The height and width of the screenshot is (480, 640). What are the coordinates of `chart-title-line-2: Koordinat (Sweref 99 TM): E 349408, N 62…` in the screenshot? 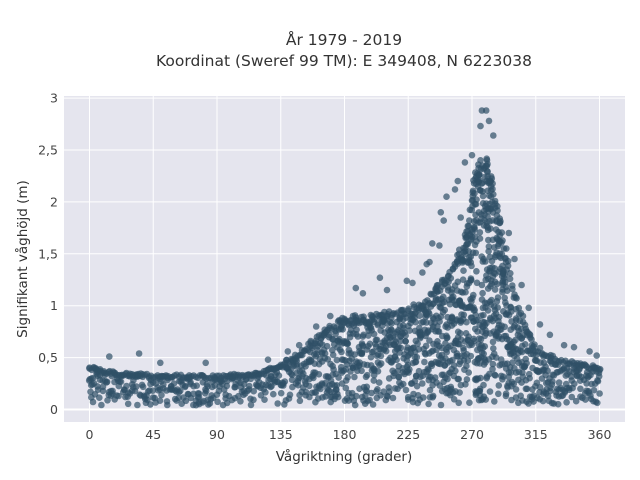 It's located at (344, 61).